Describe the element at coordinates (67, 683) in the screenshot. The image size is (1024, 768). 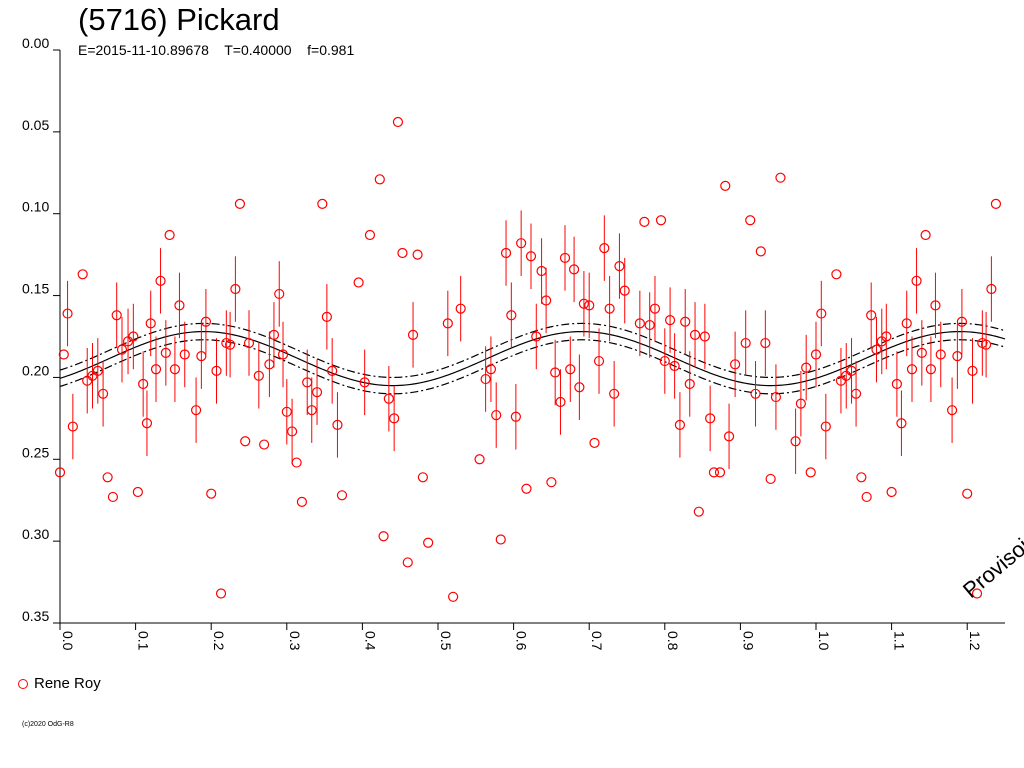
I see `legend-label: Rene Roy` at that location.